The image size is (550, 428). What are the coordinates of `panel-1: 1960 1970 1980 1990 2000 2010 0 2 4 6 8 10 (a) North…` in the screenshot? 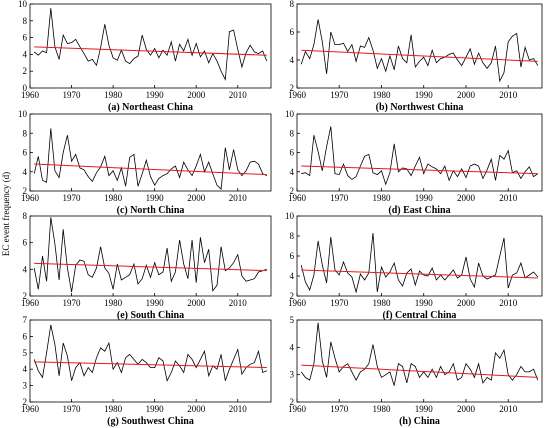 It's located at (145, 56).